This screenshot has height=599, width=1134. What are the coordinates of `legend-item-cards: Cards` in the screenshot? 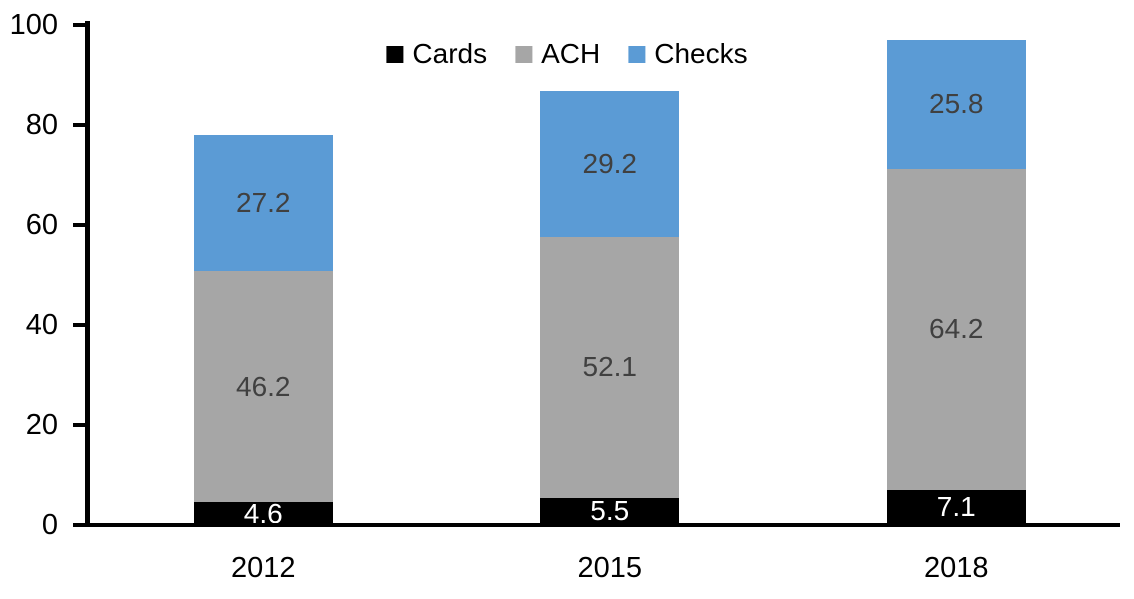 It's located at (436, 54).